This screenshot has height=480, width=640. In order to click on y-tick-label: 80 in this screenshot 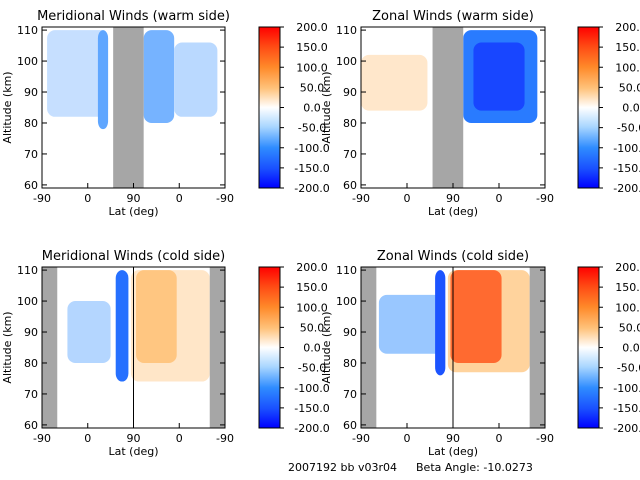, I will do `click(31, 363)`.